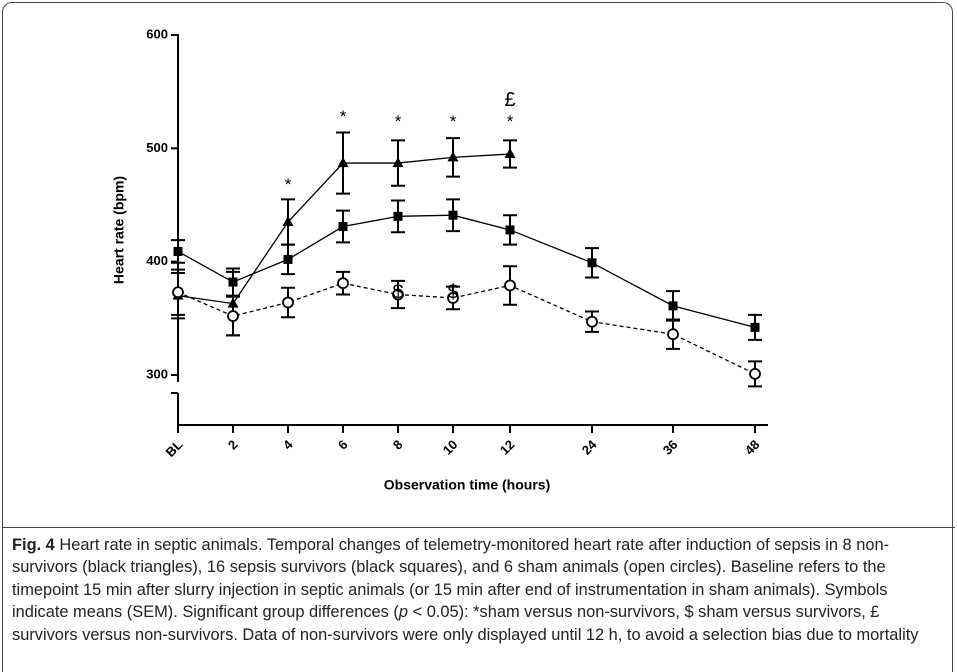  What do you see at coordinates (157, 373) in the screenshot?
I see `y-tick-label: 300` at bounding box center [157, 373].